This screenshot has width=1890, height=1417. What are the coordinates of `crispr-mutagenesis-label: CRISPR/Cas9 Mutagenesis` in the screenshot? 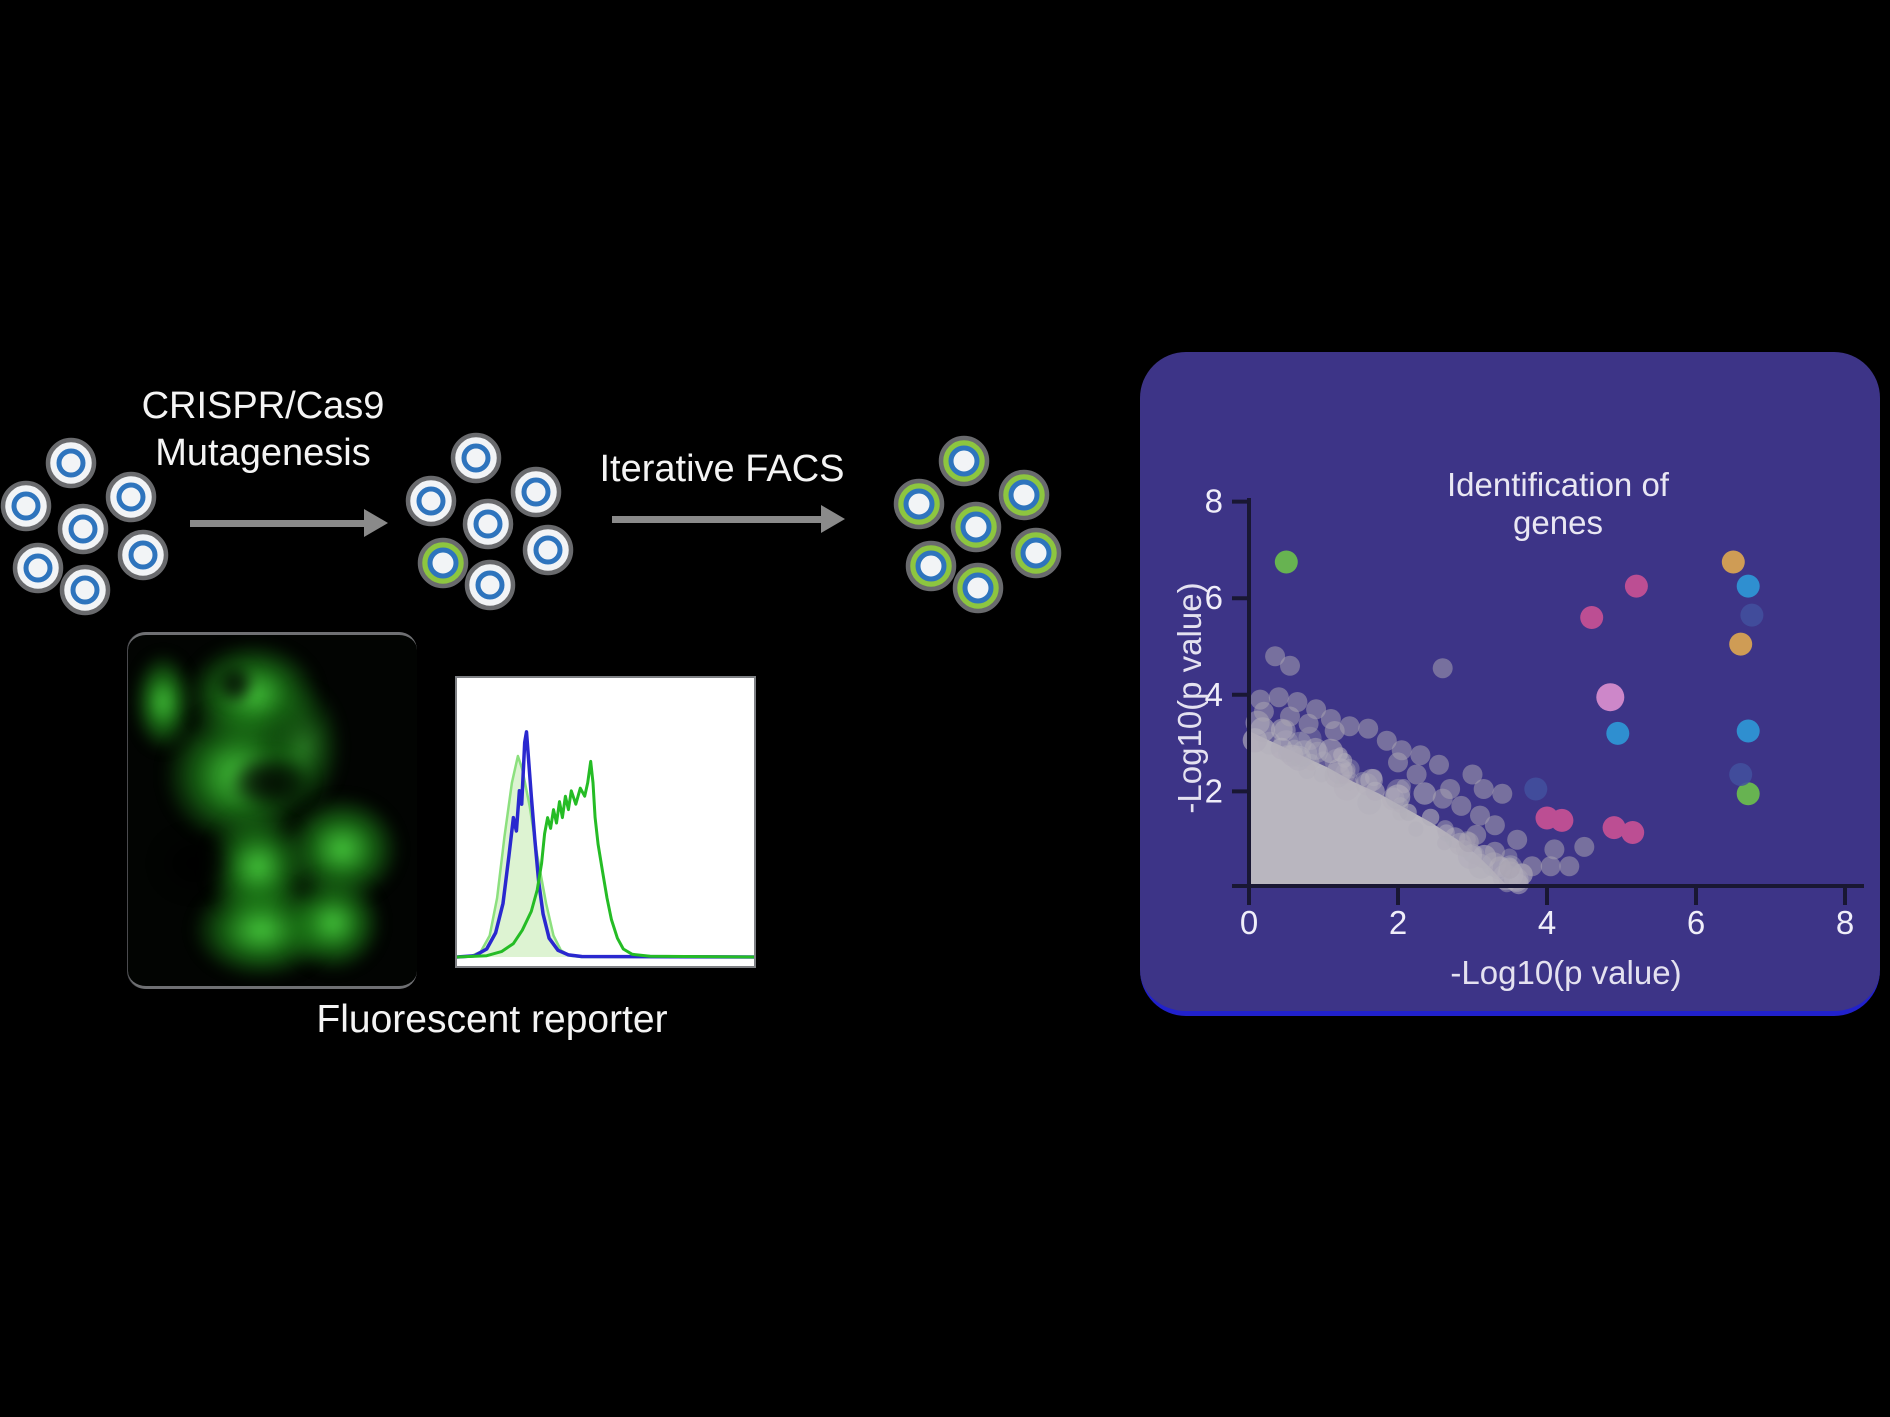 It's located at (263, 430).